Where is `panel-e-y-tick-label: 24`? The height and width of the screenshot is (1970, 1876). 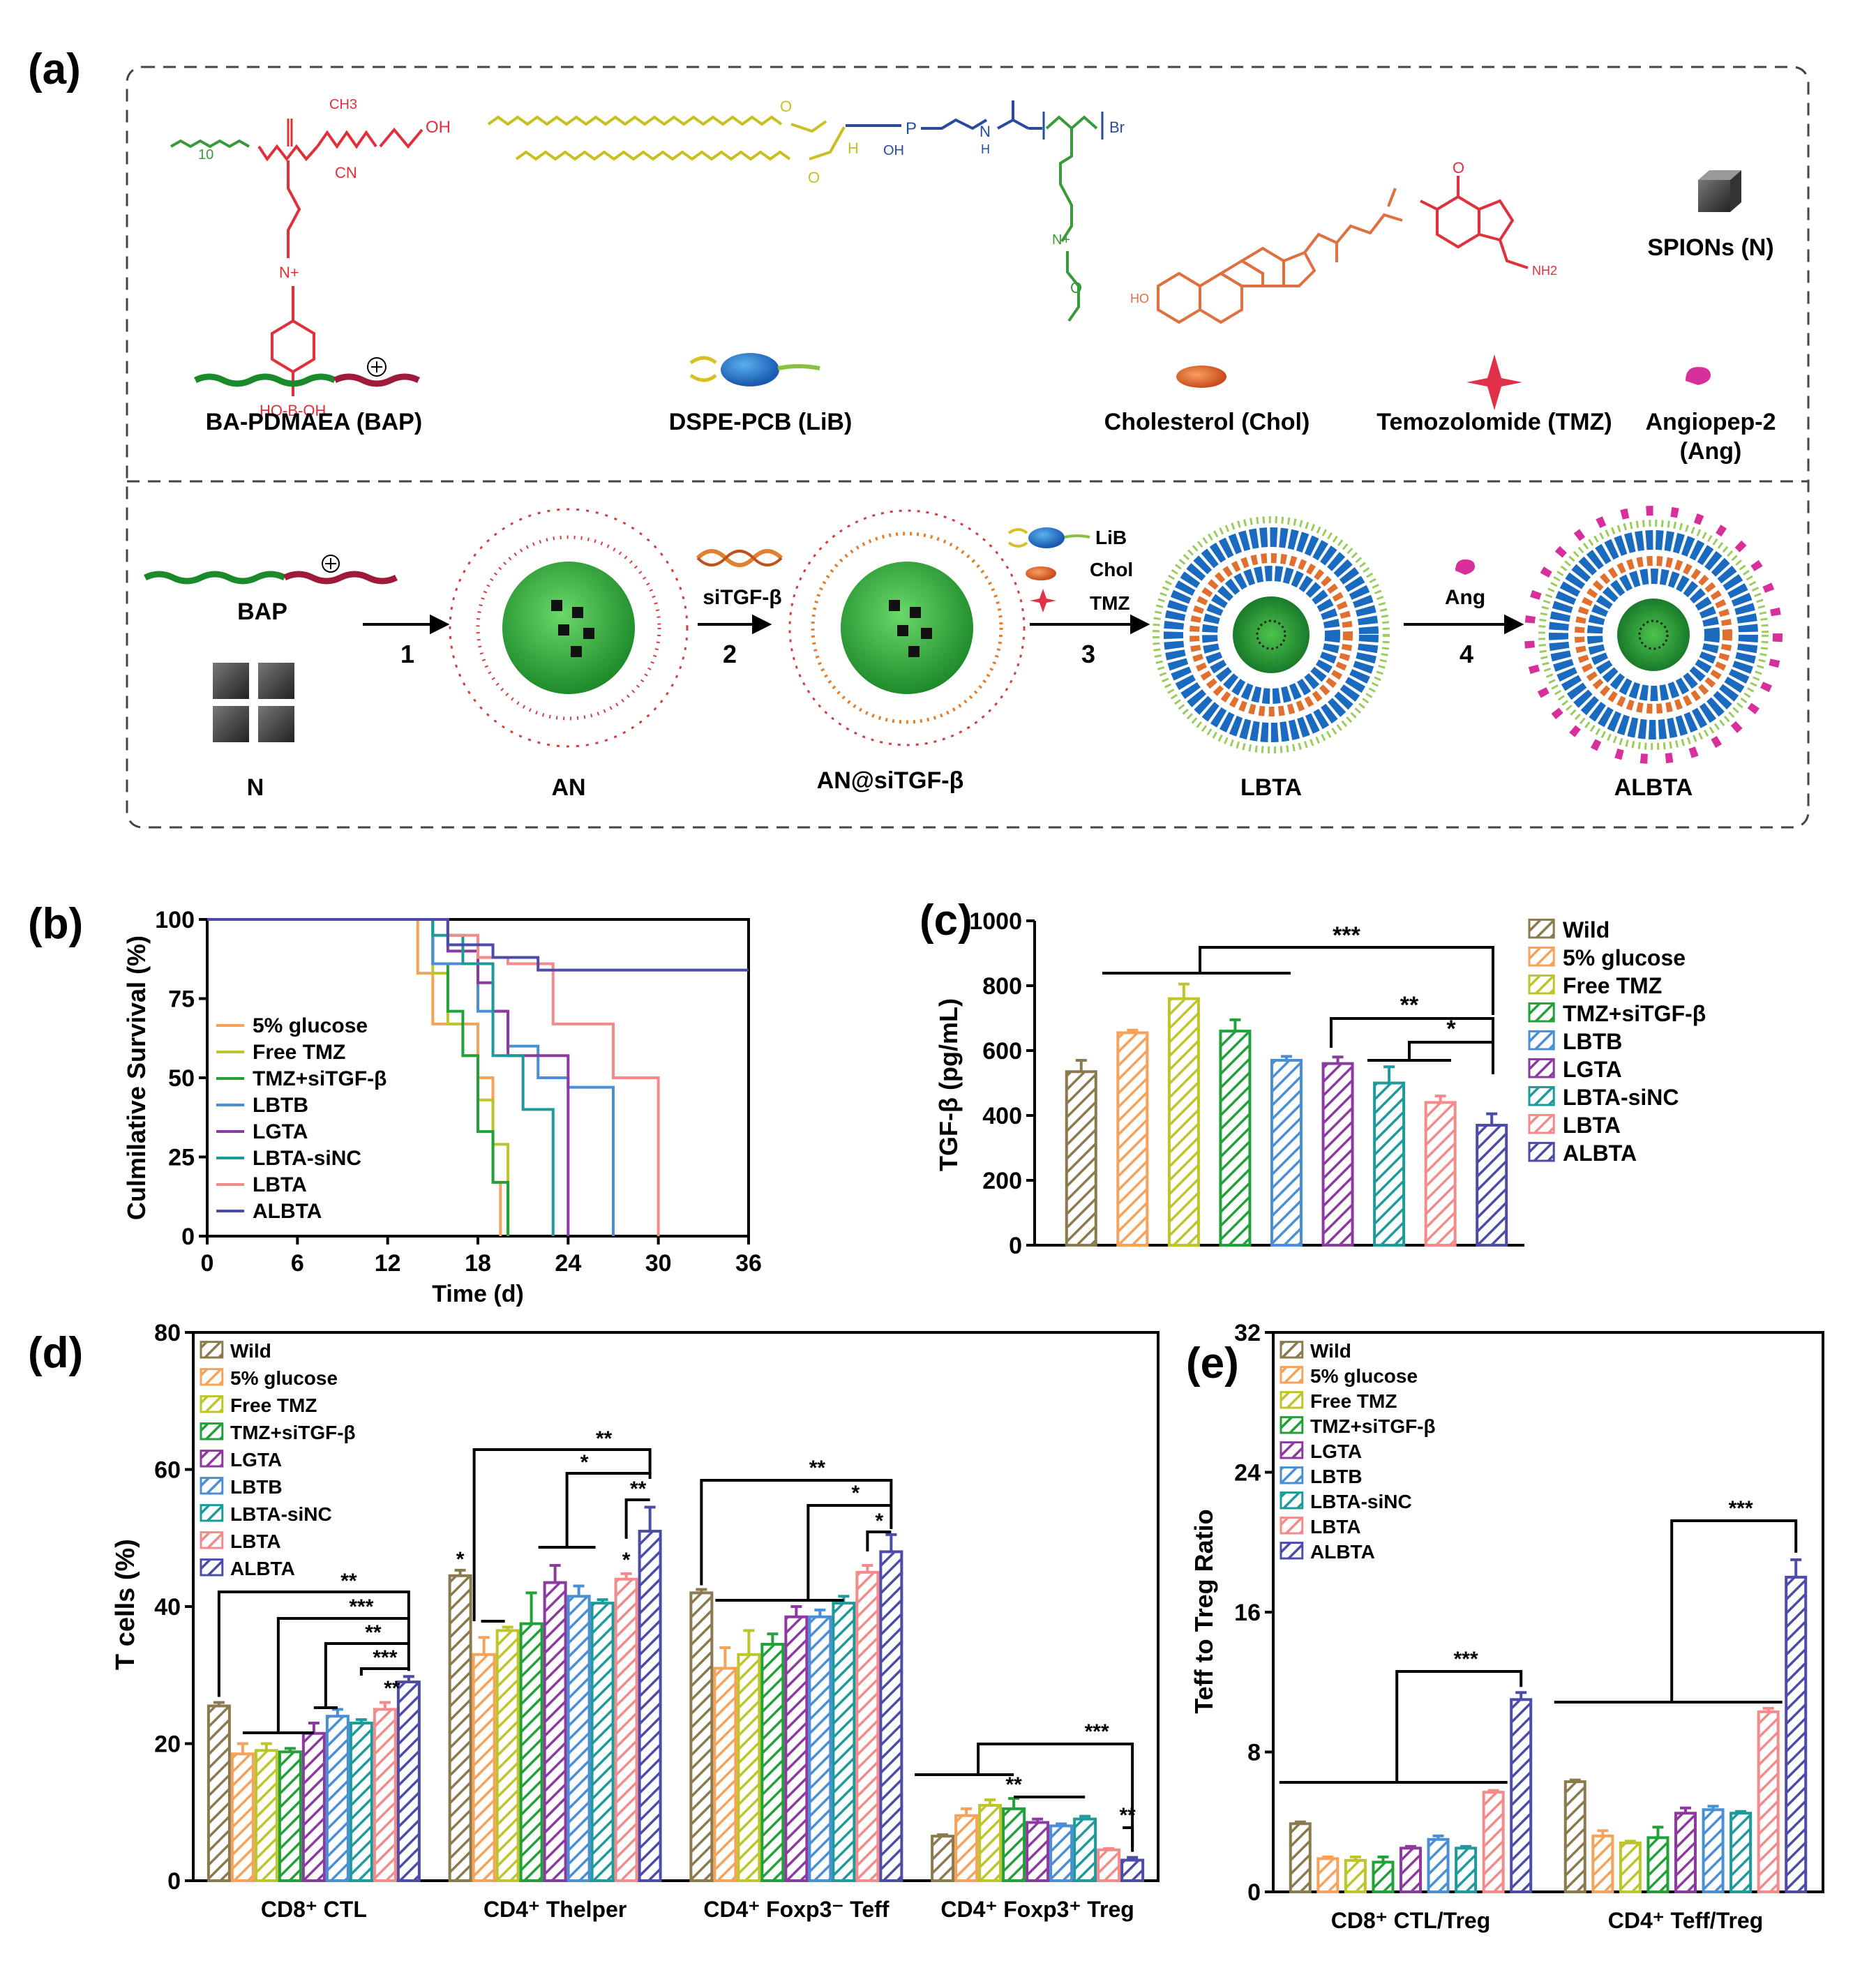 panel-e-y-tick-label: 24 is located at coordinates (1247, 1474).